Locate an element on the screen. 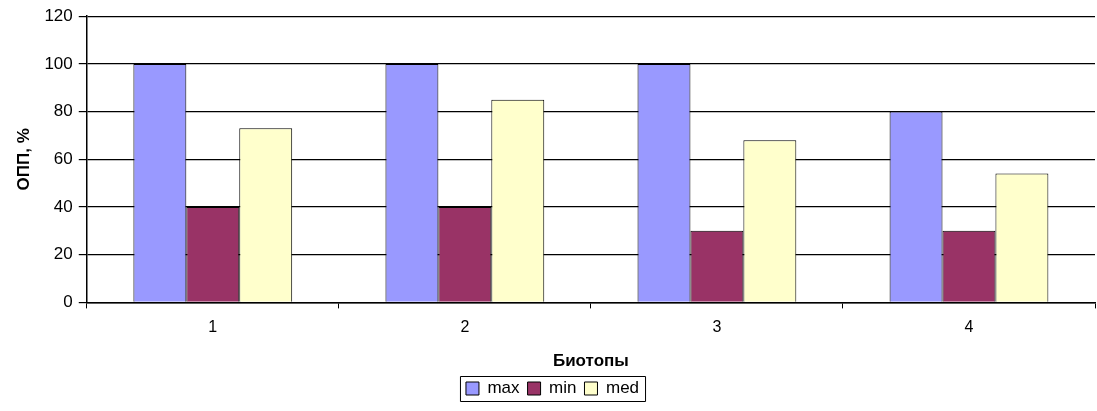 The height and width of the screenshot is (411, 1097). y-tick-label: 0 is located at coordinates (68, 302).